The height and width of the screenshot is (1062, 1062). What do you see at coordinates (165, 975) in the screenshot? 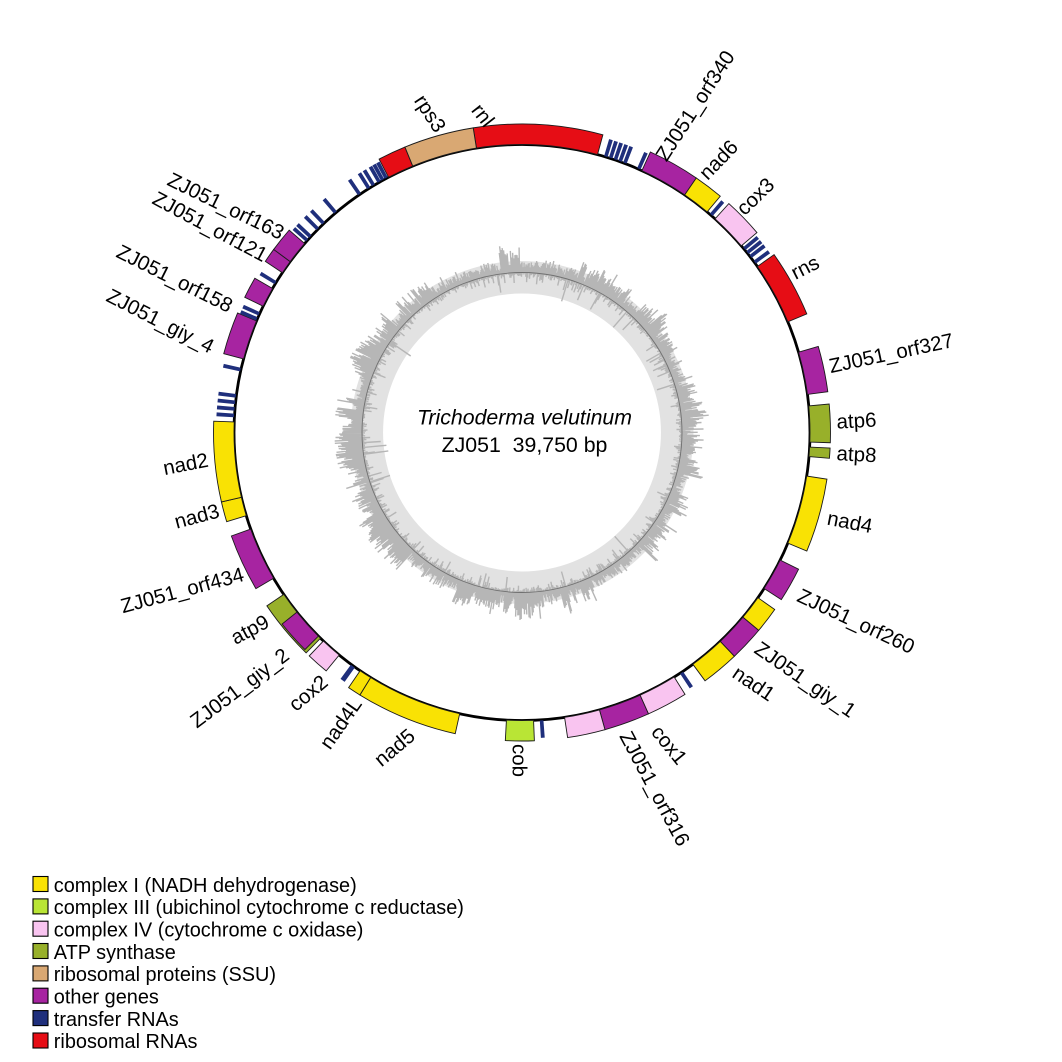
I see `svg-text: ribosomal proteins (SSU)` at bounding box center [165, 975].